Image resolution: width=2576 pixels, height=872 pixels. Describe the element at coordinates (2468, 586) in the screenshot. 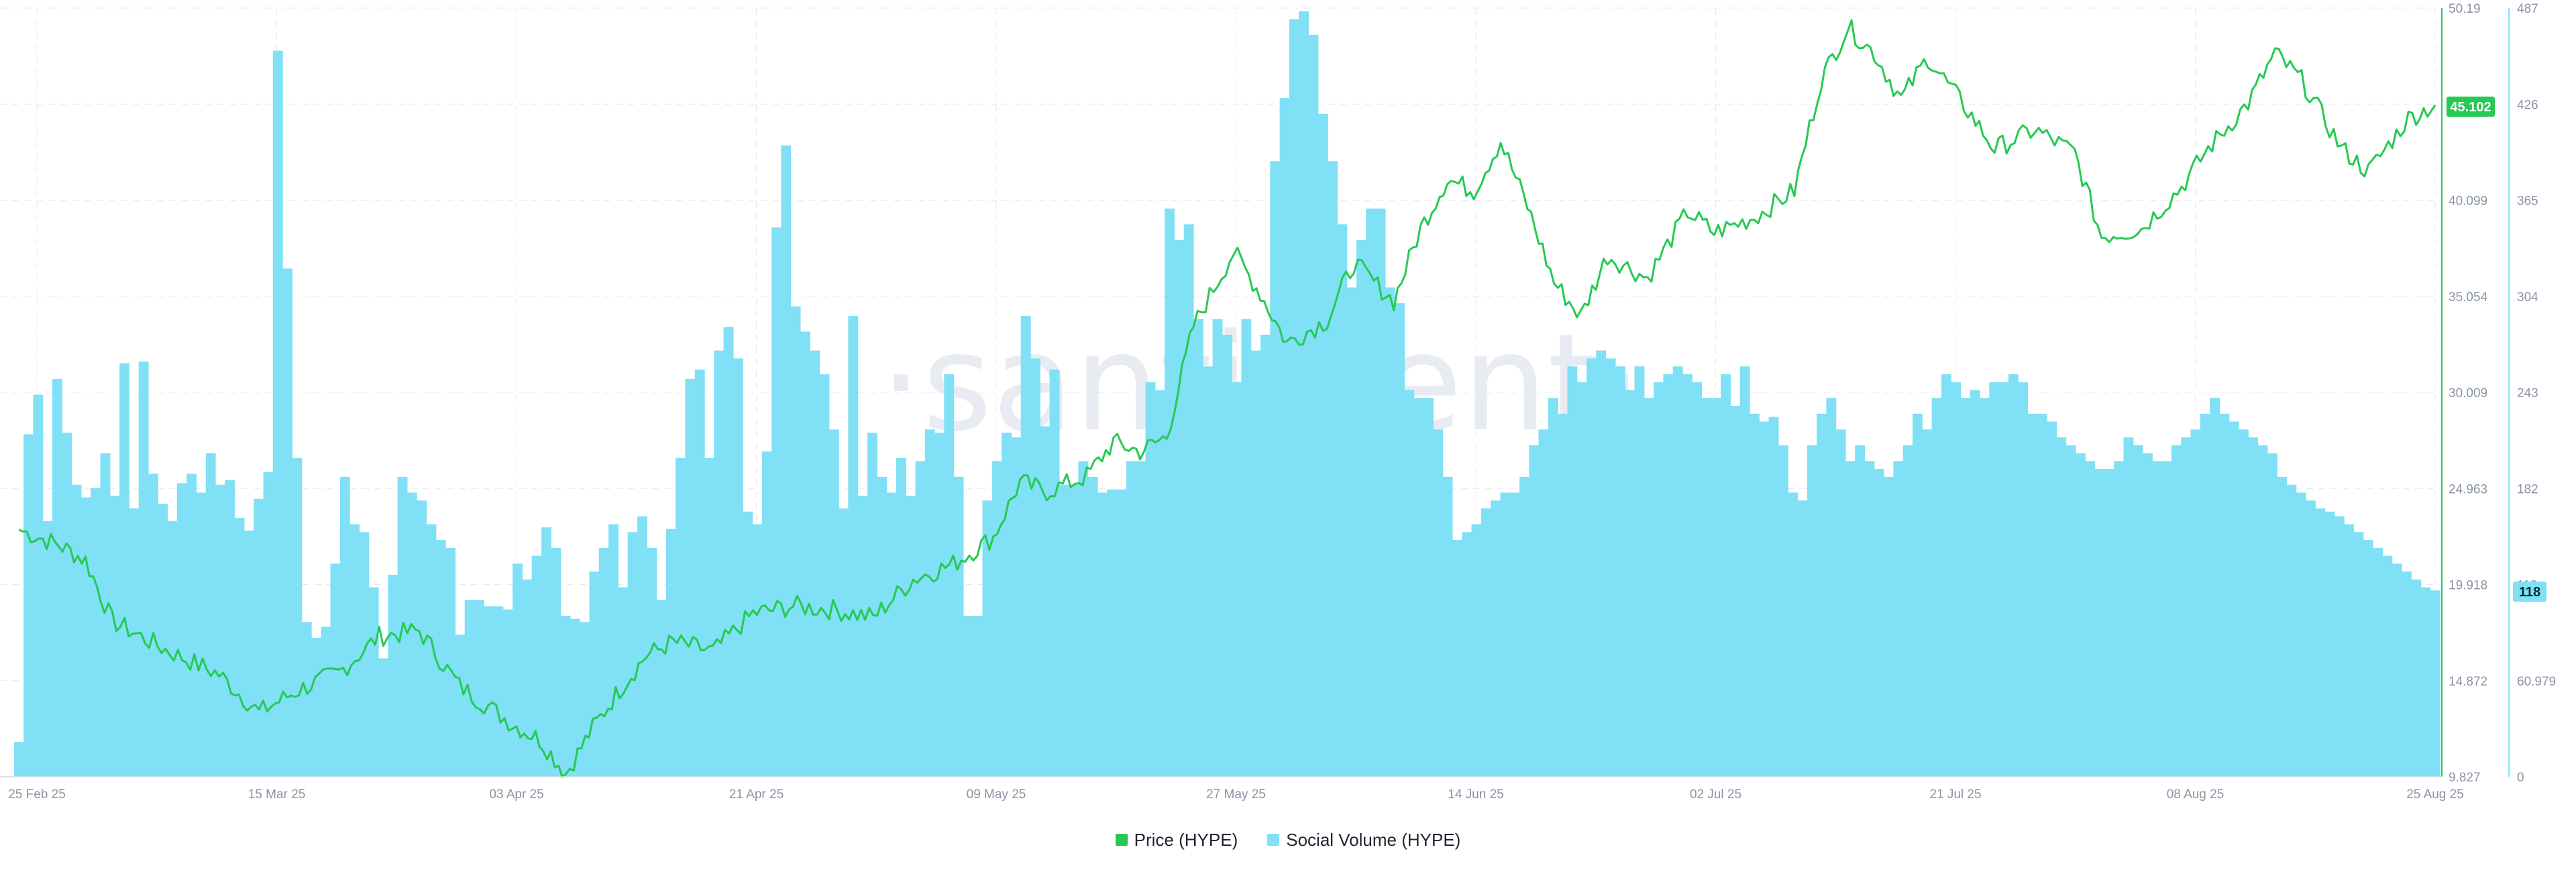

I see `price-tick-label: 19.918` at that location.